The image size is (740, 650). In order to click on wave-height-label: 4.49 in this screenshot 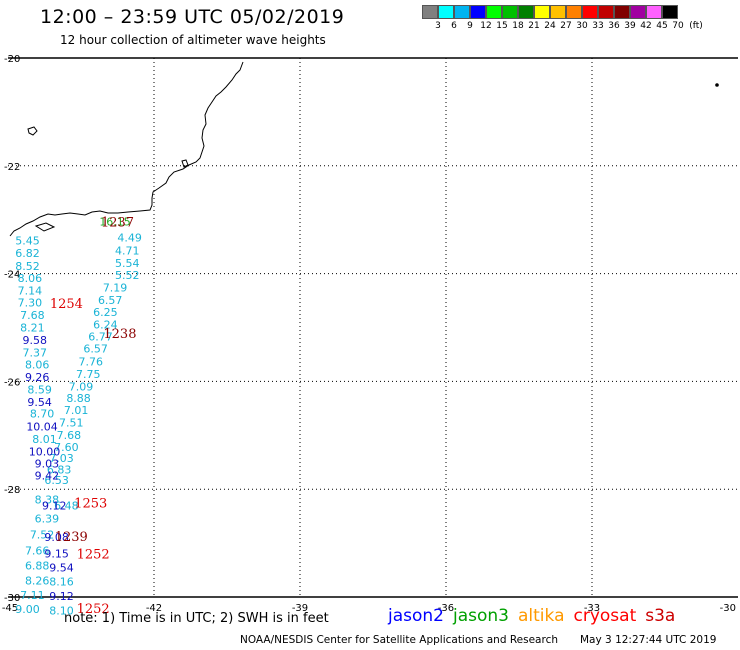, I will do `click(129, 237)`.